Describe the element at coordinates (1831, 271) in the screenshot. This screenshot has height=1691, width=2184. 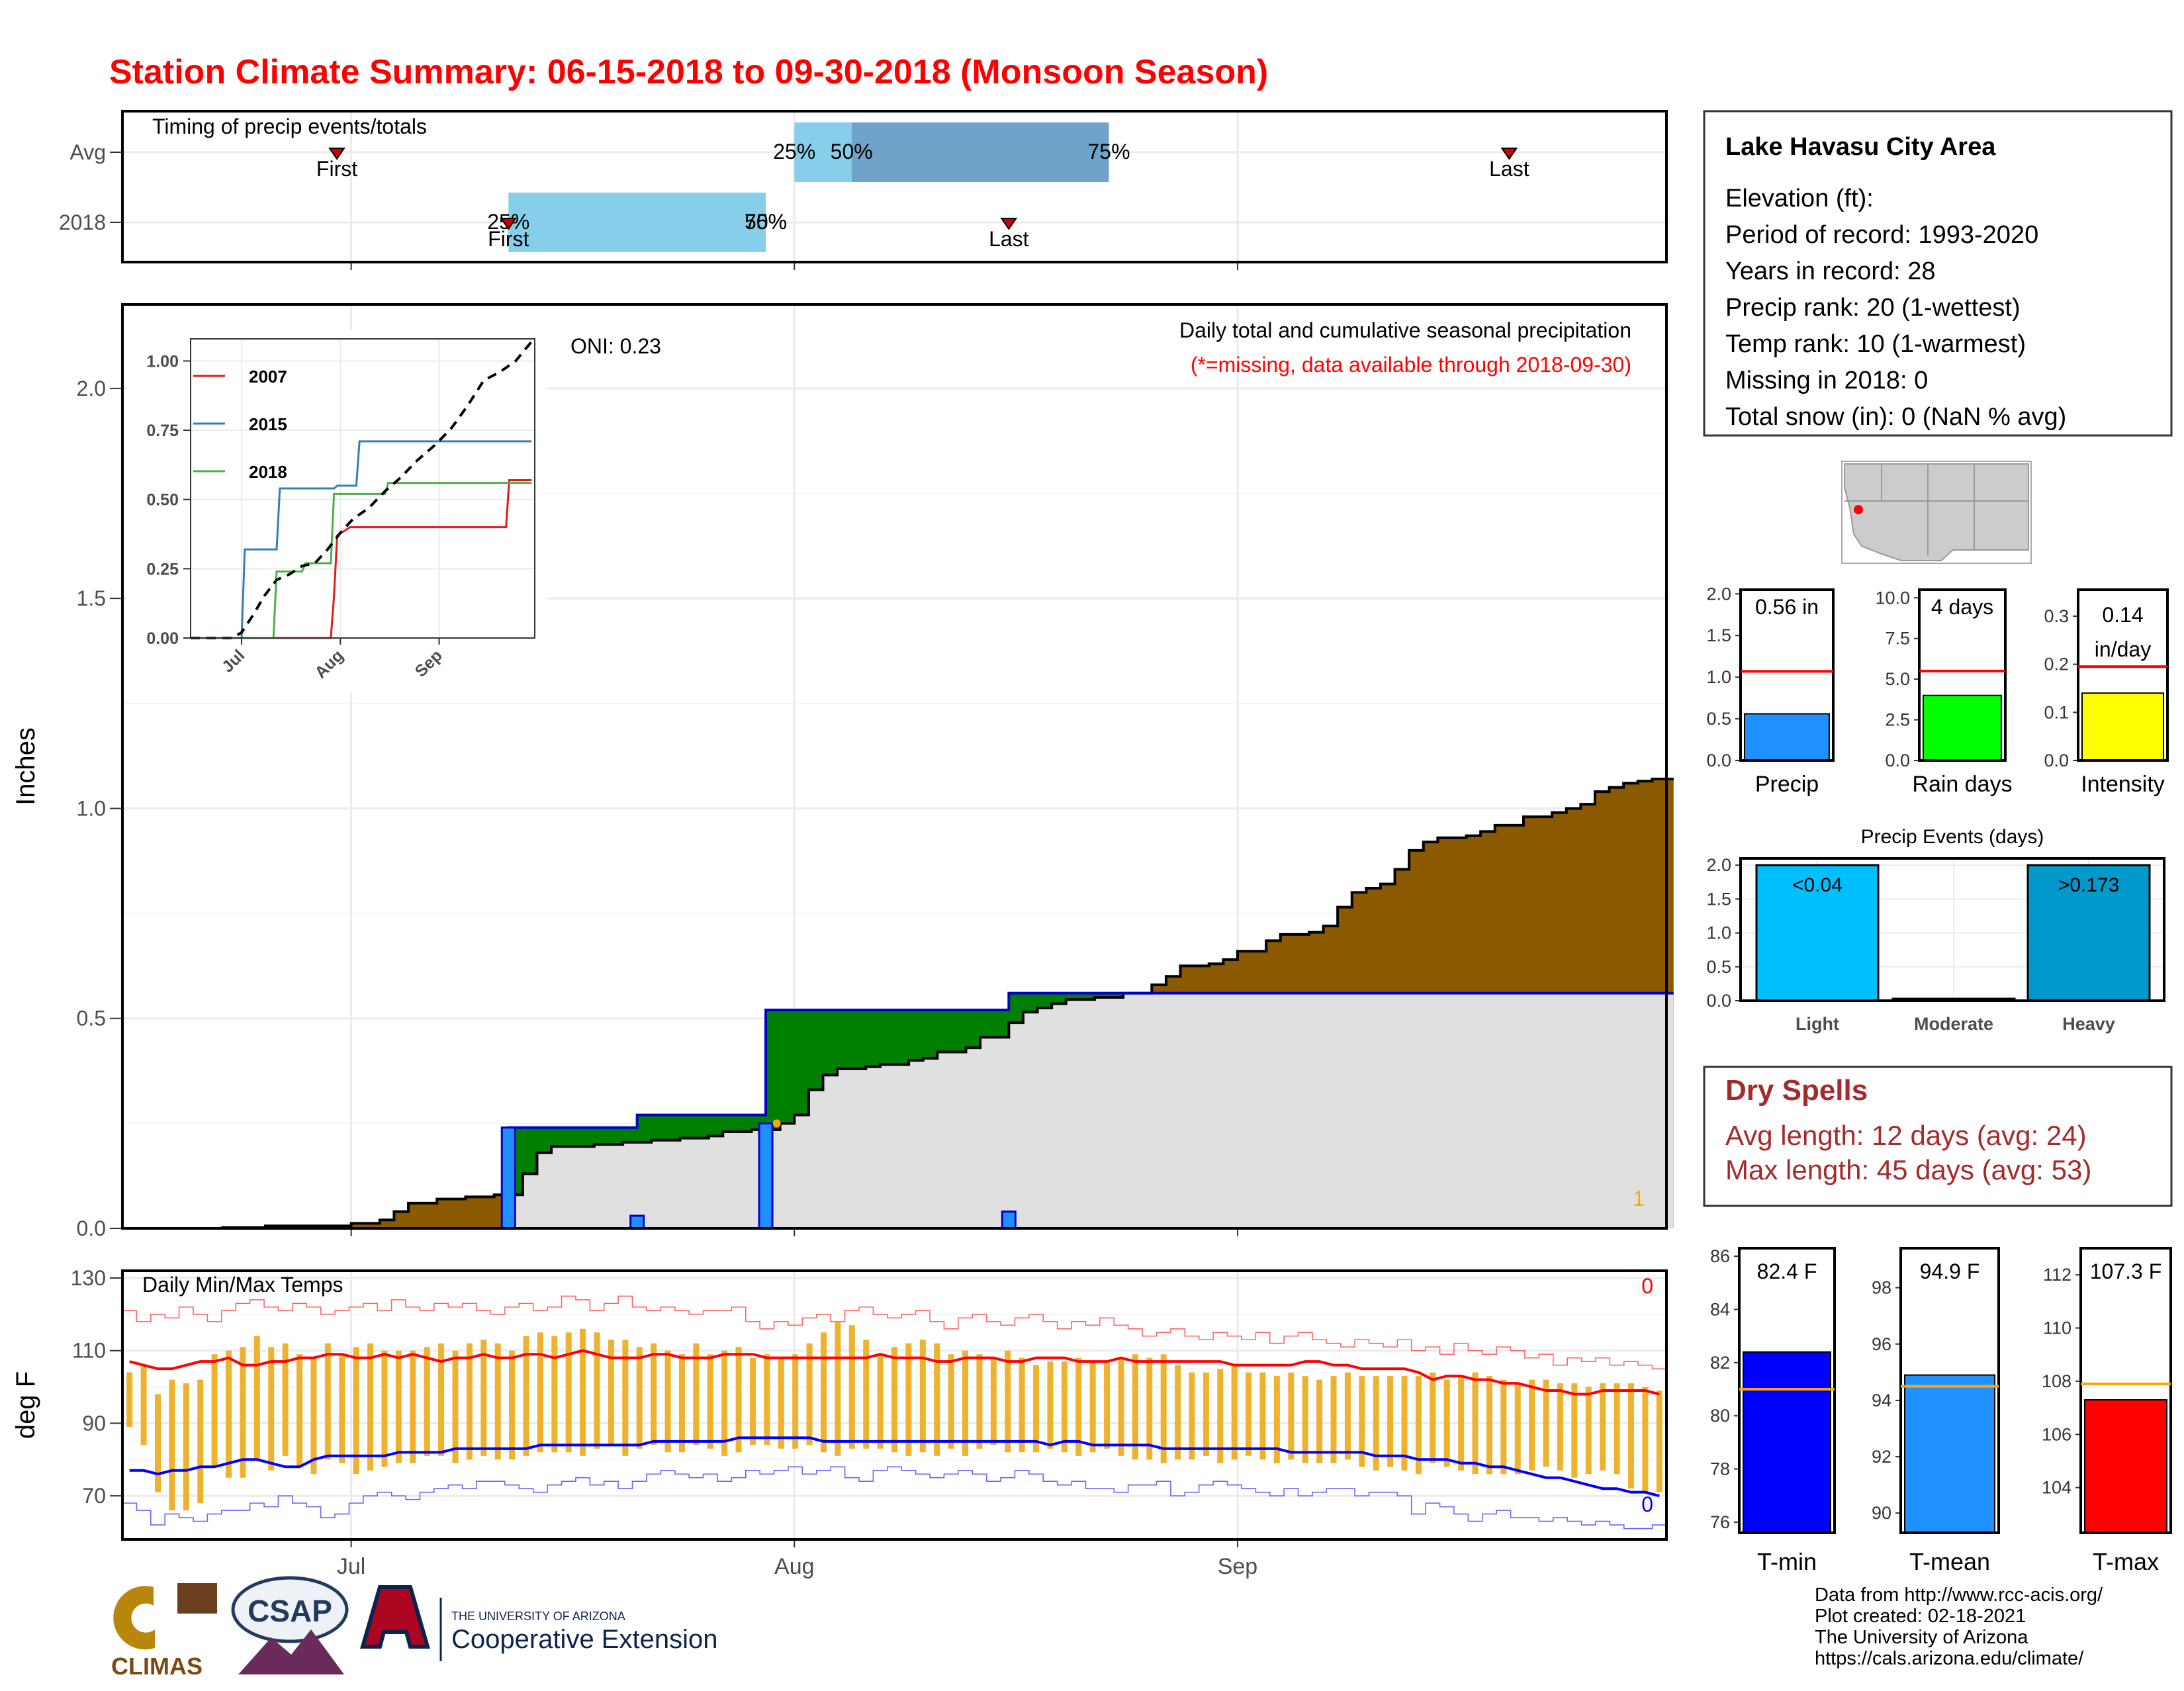
I see `station-info-line: Years in record: 28` at that location.